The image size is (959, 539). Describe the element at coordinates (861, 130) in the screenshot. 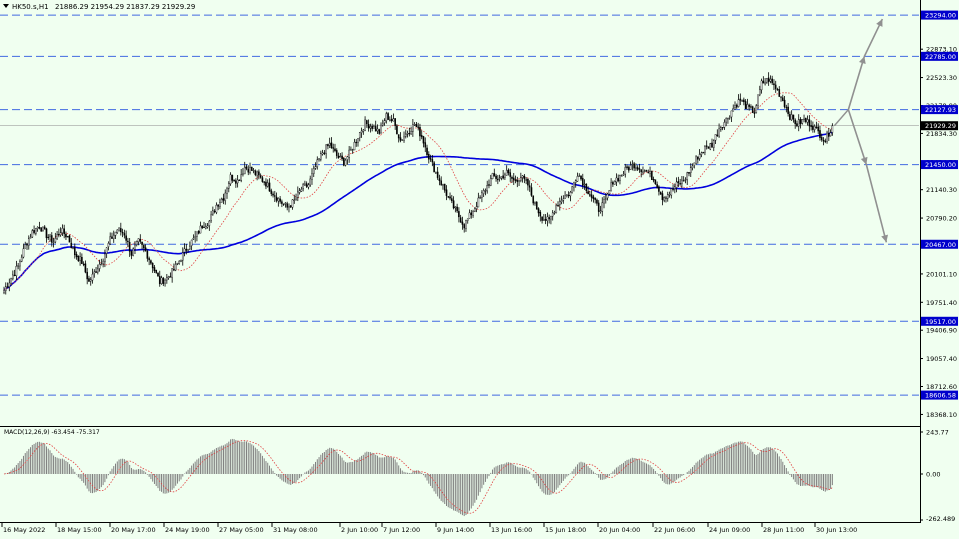

I see `projection-arrows` at that location.